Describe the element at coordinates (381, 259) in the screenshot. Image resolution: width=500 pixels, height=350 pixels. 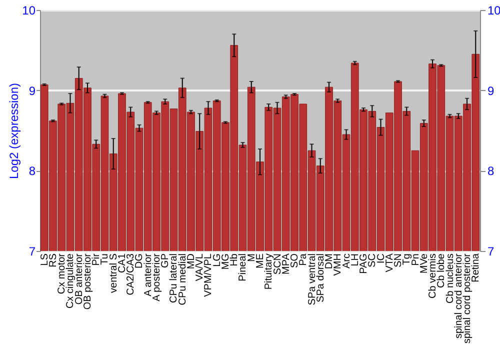
I see `x-tick-label: IC` at that location.